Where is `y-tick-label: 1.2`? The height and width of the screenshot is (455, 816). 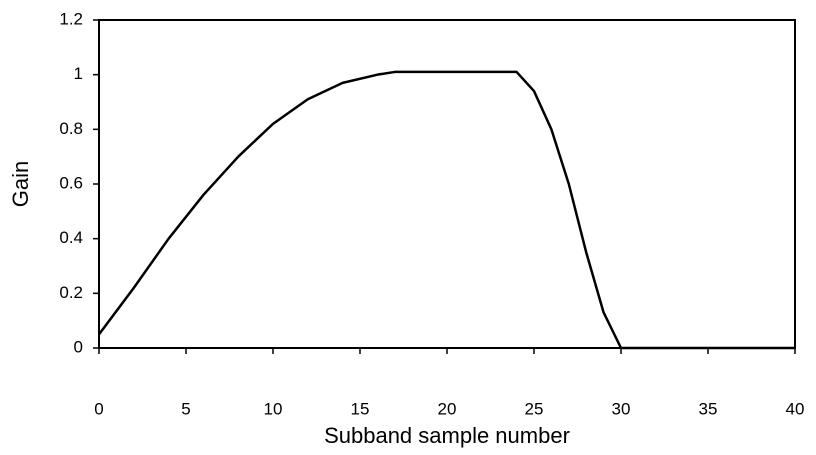
y-tick-label: 1.2 is located at coordinates (71, 18).